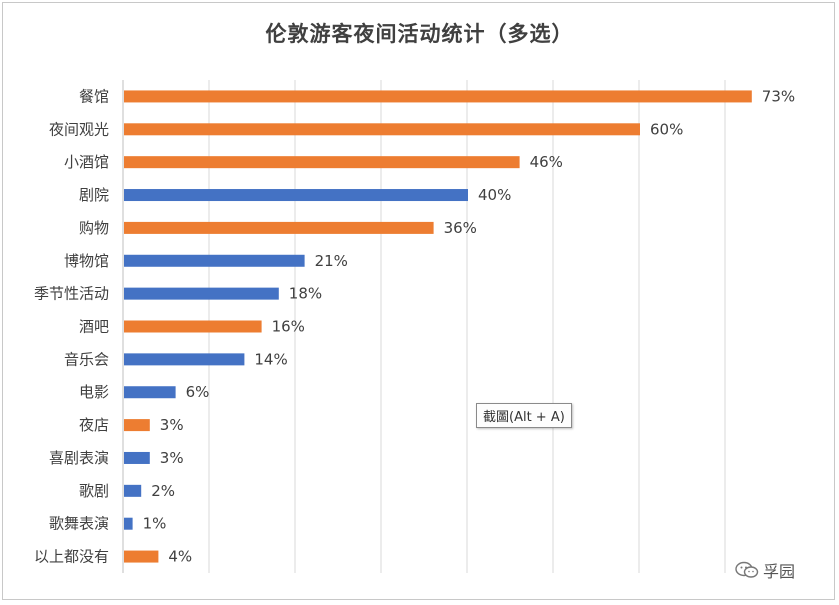 The width and height of the screenshot is (839, 605). I want to click on category-label: 剧院, so click(94, 195).